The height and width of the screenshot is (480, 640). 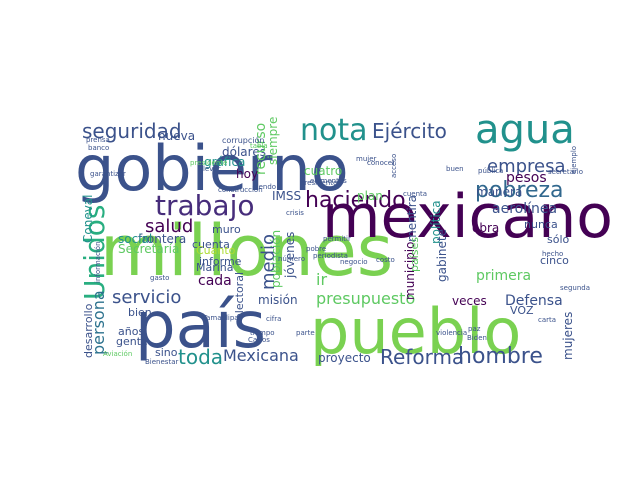 What do you see at coordinates (442, 255) in the screenshot?
I see `word-gabinete: gabinete` at bounding box center [442, 255].